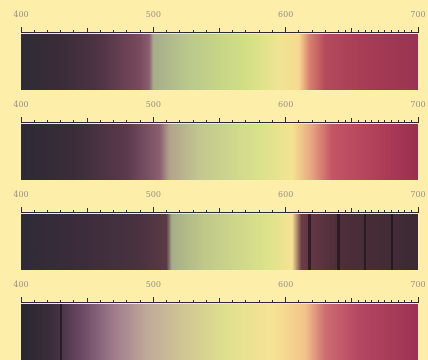  Describe the element at coordinates (21, 104) in the screenshot. I see `wavelength-label-400: 400` at that location.